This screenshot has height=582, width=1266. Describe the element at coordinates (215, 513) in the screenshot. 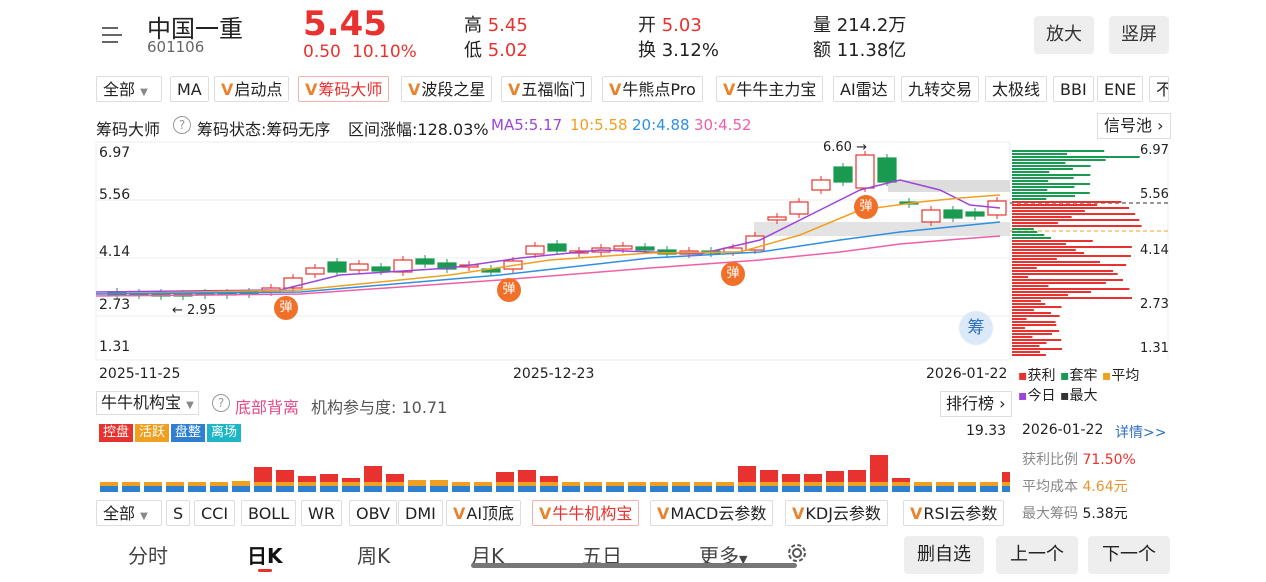

I see `tab-cci: CCI` at that location.